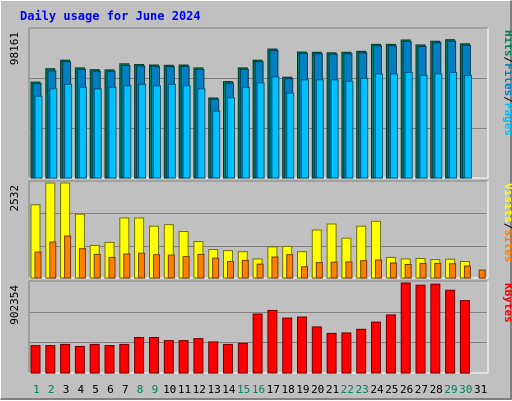 The image size is (512, 401). Describe the element at coordinates (184, 389) in the screenshot. I see `x-tick-label: 11` at that location.